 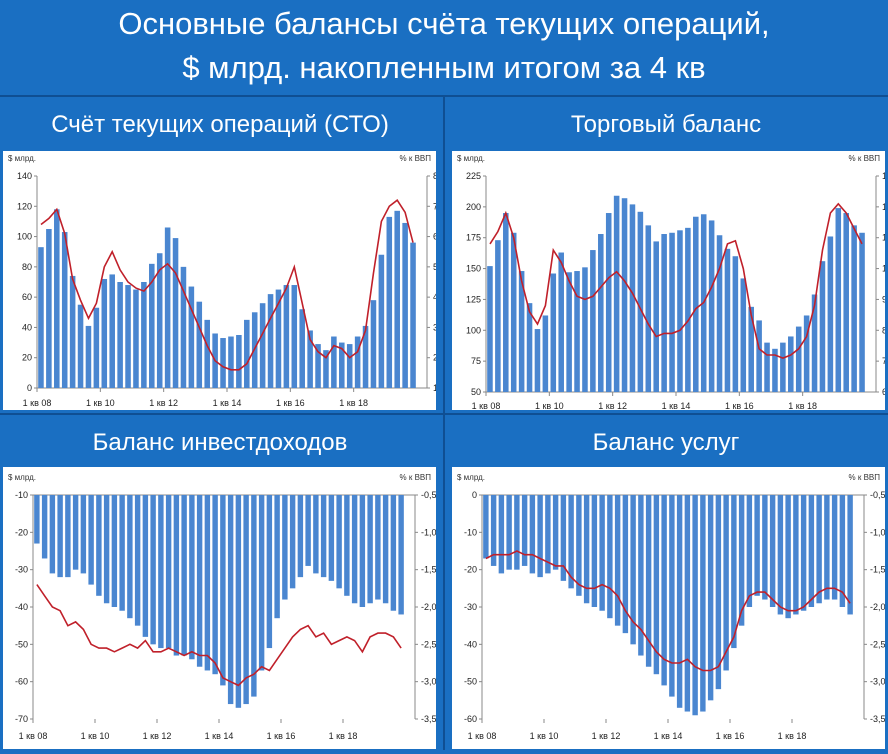 I want to click on y-tick-label-left: 60, so click(x=27, y=297).